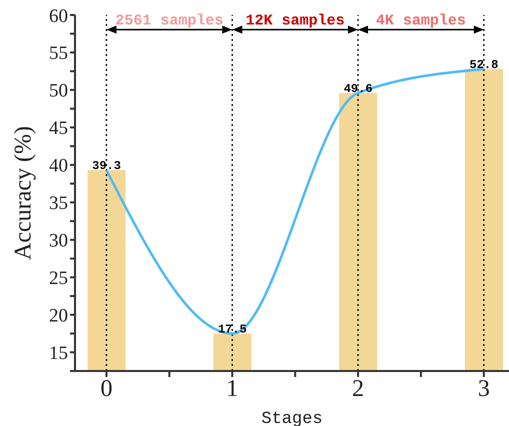  I want to click on y-tick-label: 45, so click(58, 129).